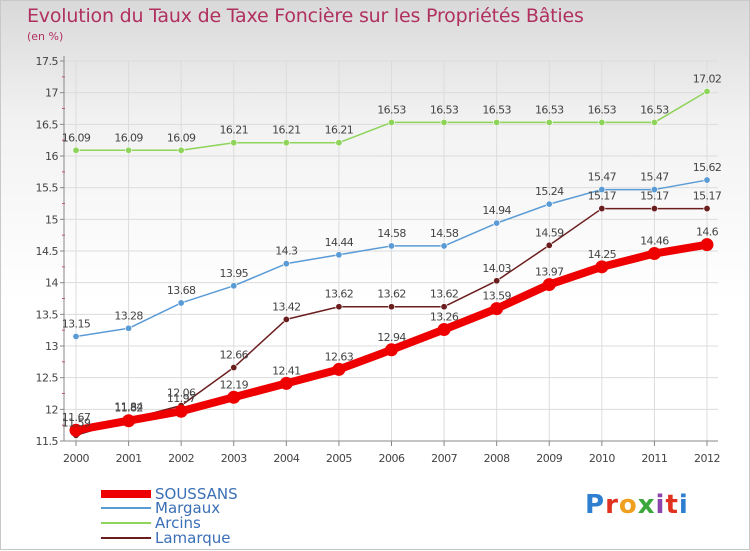 This screenshot has height=551, width=750. What do you see at coordinates (444, 317) in the screenshot?
I see `data-label-soussans: 13.26` at bounding box center [444, 317].